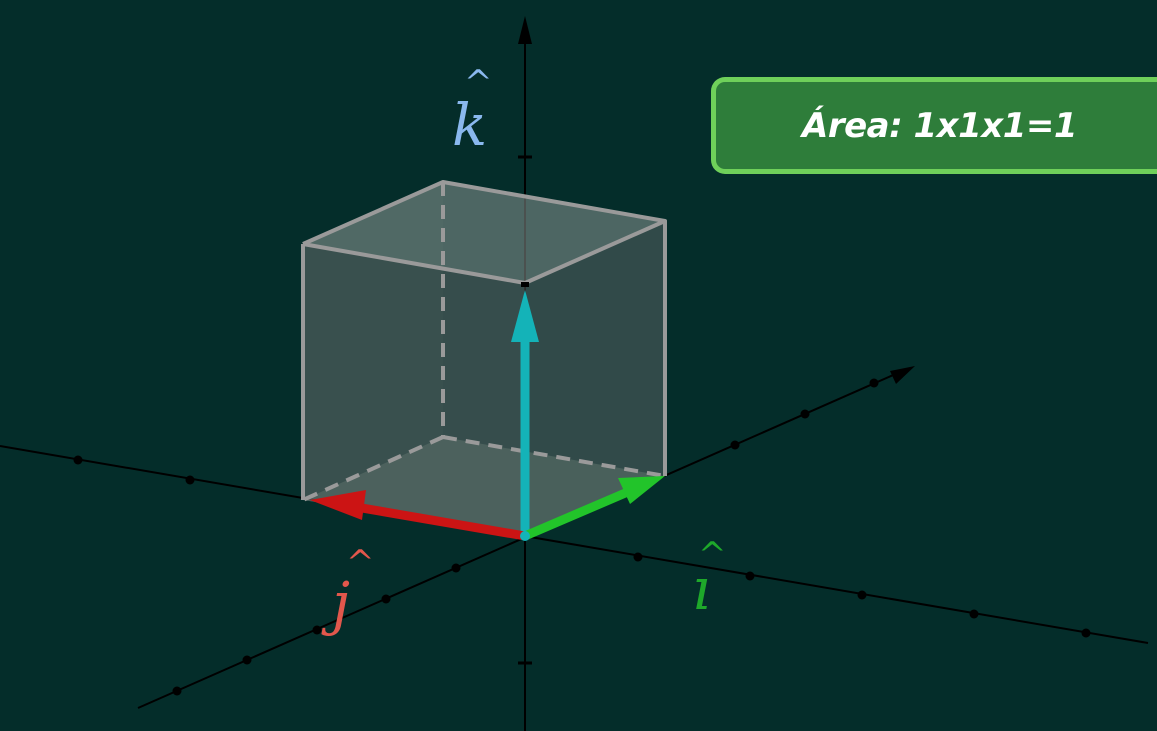 This screenshot has width=1157, height=731. I want to click on i-letter: ı, so click(701, 589).